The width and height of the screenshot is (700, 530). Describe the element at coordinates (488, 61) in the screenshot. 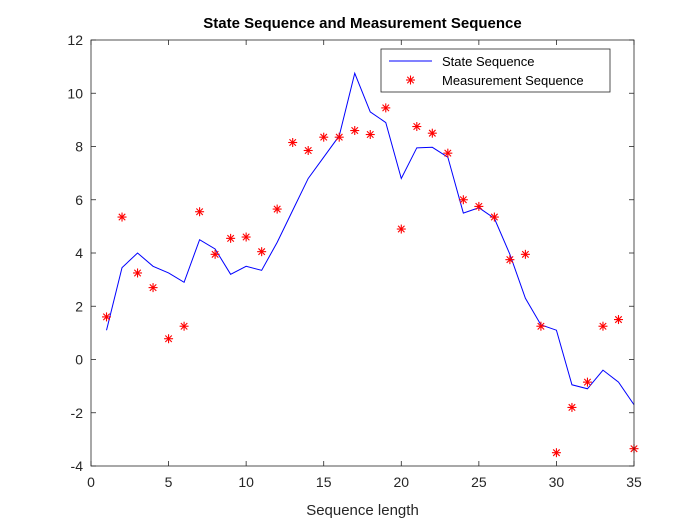

I see `legend-state-label: State Sequence` at that location.